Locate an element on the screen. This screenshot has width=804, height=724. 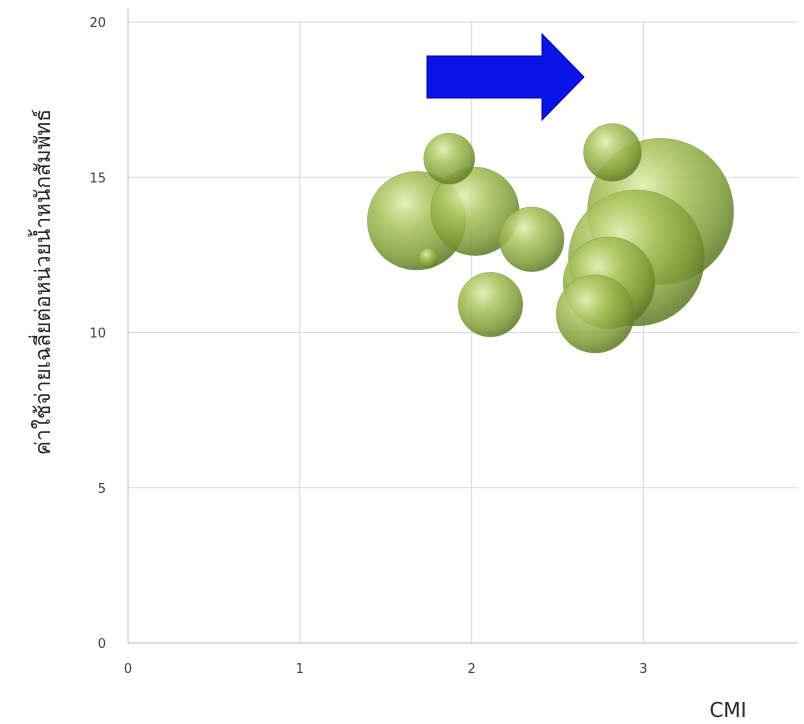
y-tick-label: 20 is located at coordinates (97, 23).